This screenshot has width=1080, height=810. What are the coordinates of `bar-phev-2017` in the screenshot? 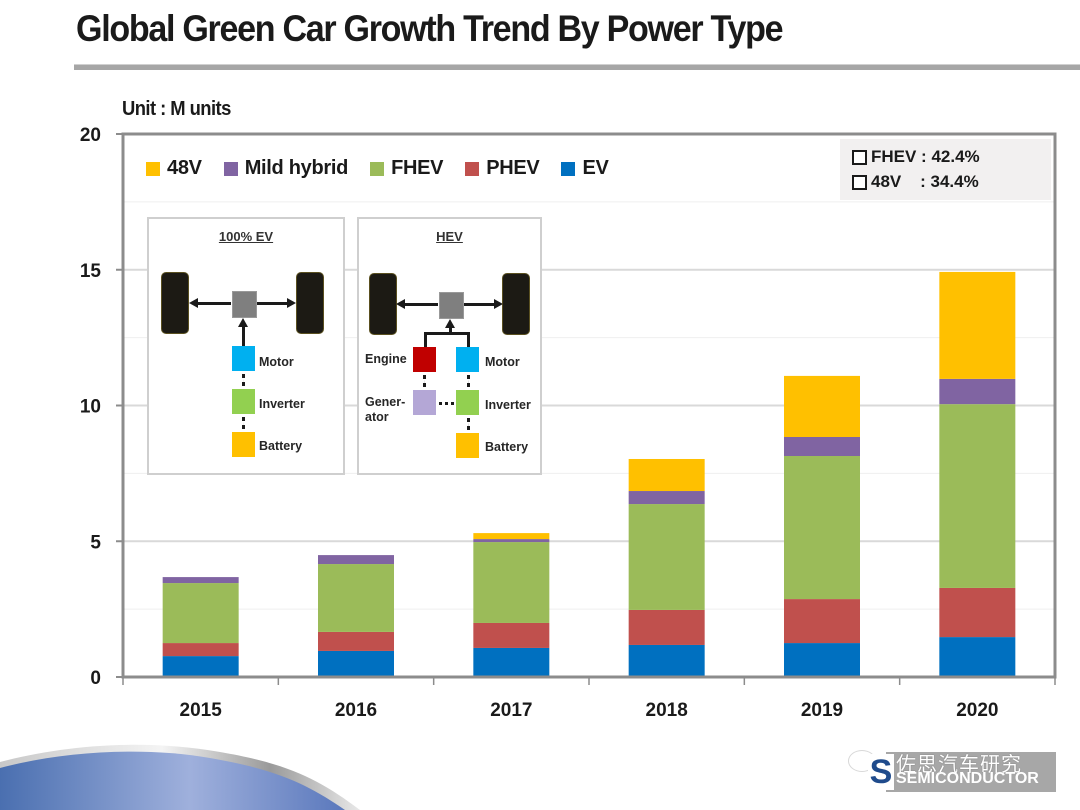 It's located at (511, 635).